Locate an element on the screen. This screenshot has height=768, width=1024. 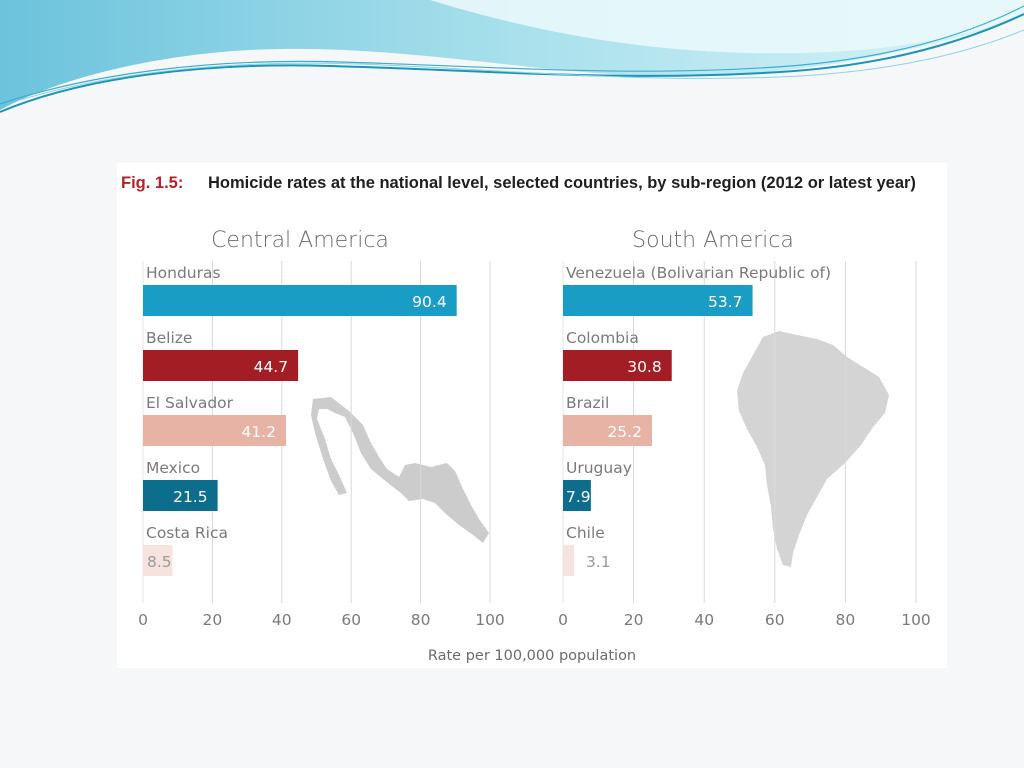
panel-1-category-label: El Salvador is located at coordinates (190, 403).